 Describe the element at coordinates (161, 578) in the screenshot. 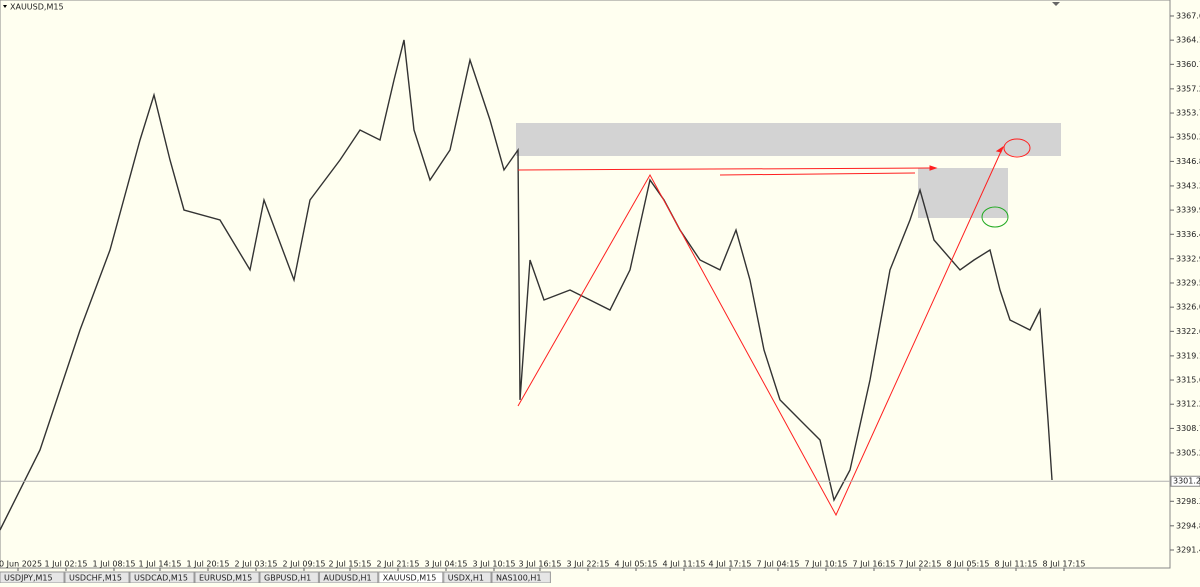

I see `tab-label: USDCAD,M15` at that location.